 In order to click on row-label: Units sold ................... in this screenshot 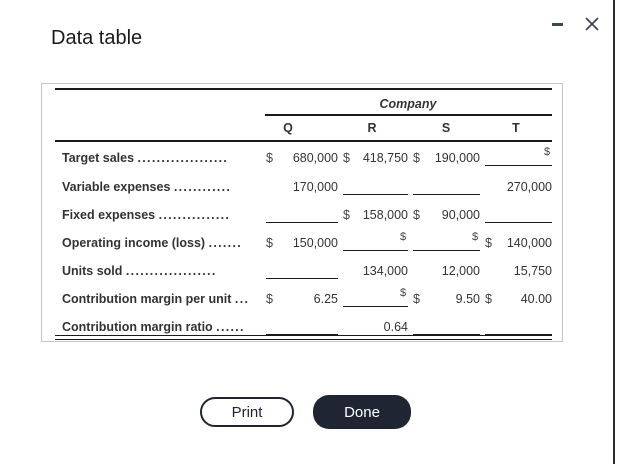, I will do `click(139, 271)`.